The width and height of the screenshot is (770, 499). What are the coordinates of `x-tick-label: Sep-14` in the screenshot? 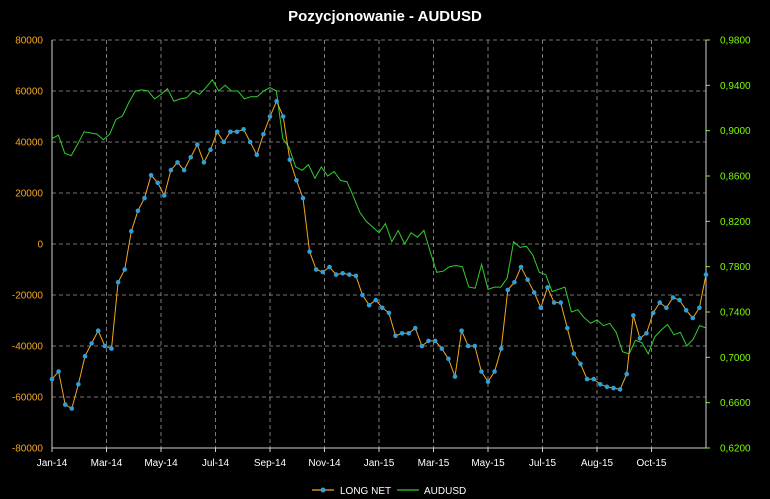 It's located at (270, 463).